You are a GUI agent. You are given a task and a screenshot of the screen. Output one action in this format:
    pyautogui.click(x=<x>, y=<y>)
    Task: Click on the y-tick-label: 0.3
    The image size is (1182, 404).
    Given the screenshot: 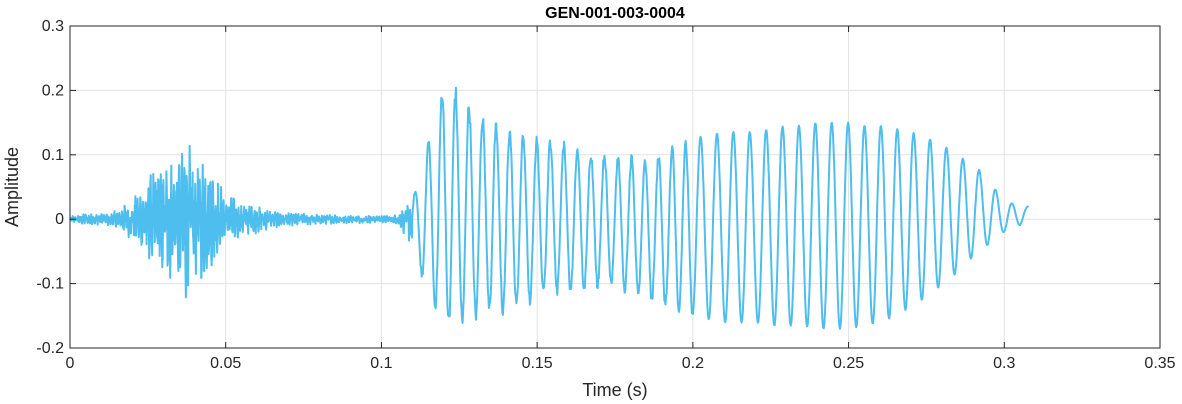 What is the action you would take?
    pyautogui.click(x=53, y=26)
    